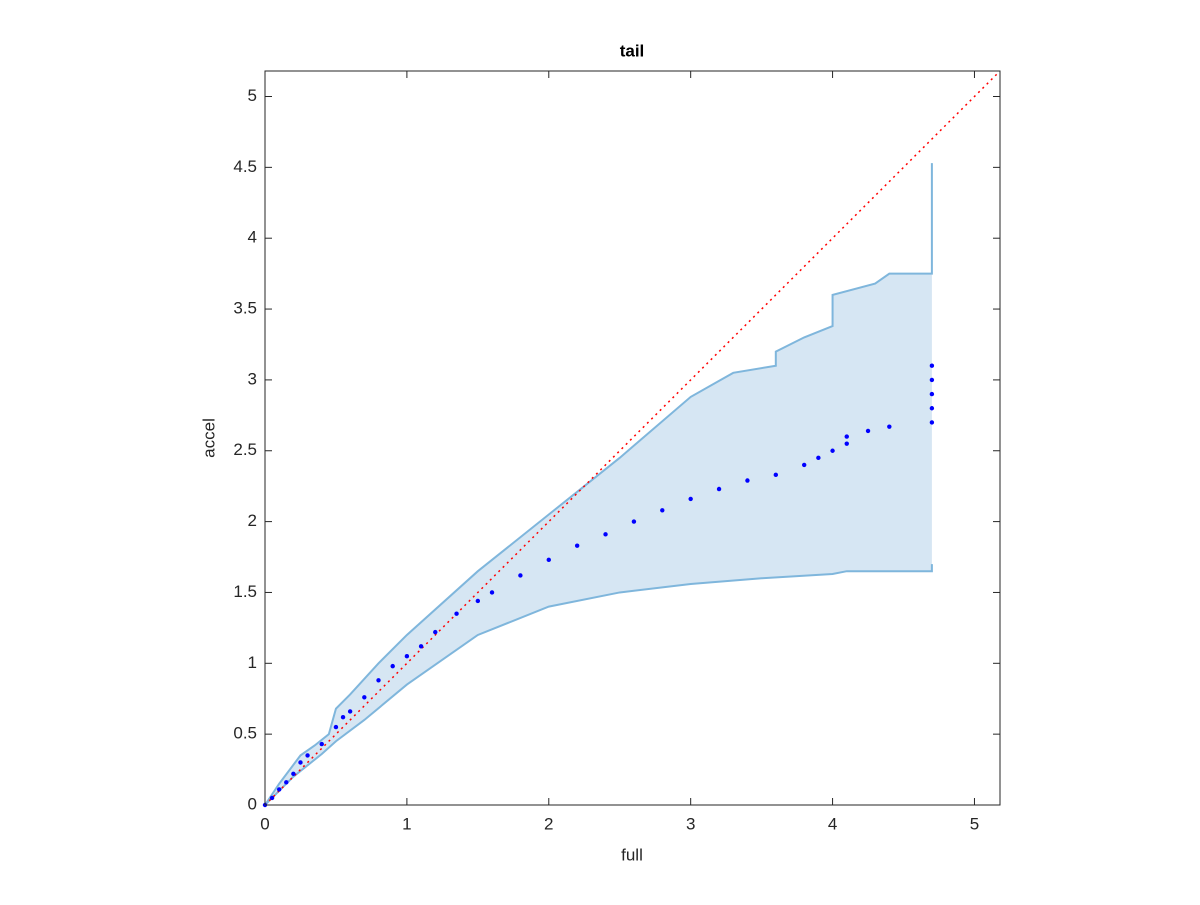  What do you see at coordinates (208, 438) in the screenshot?
I see `y-axis-label: accel` at bounding box center [208, 438].